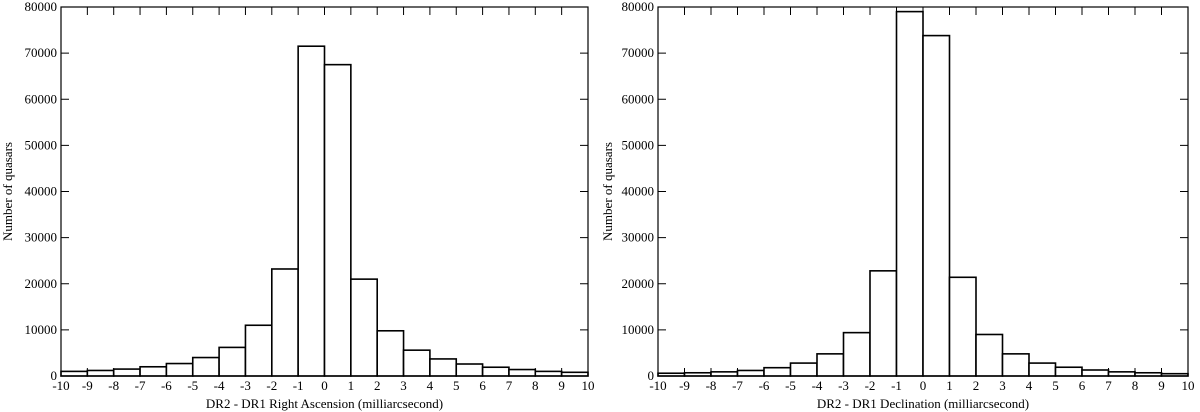 This screenshot has height=412, width=1200. I want to click on x-axis-label: DR2 - DR1 Declination (milliarcsecond), so click(923, 403).